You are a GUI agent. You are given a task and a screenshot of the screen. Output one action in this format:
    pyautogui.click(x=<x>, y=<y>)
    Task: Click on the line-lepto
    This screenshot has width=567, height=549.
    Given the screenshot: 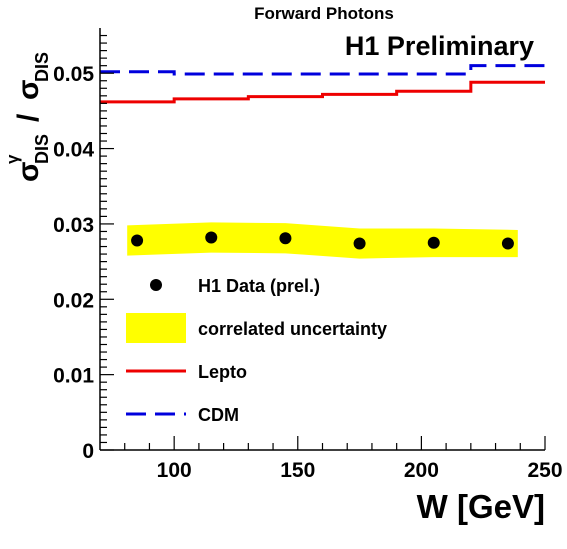 What is the action you would take?
    pyautogui.click(x=322, y=92)
    